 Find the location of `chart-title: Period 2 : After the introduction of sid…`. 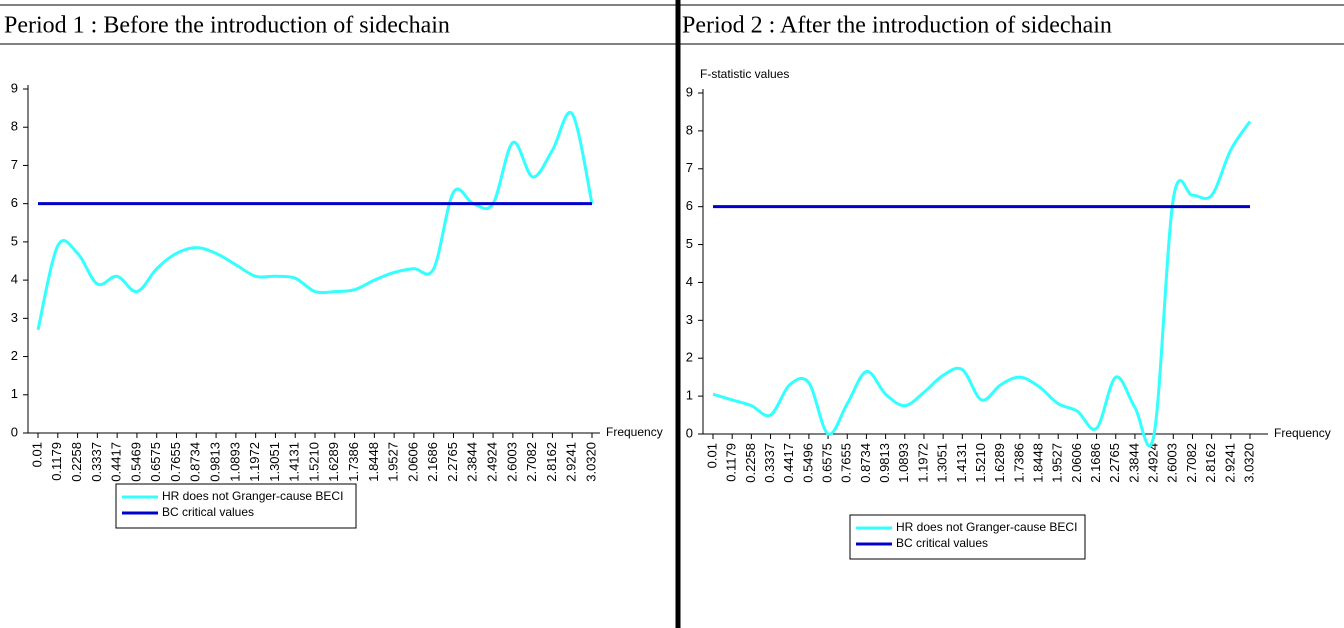

chart-title: Period 2 : After the introduction of sid… is located at coordinates (897, 26).